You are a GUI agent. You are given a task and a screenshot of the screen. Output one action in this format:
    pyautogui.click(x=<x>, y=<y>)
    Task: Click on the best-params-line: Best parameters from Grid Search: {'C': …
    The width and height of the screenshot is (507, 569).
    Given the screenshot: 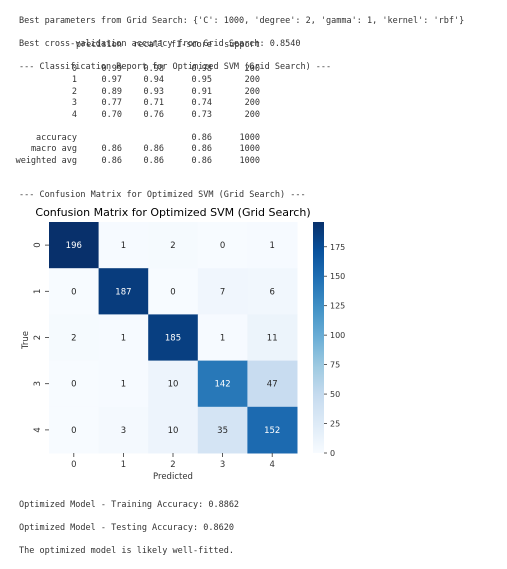 What is the action you would take?
    pyautogui.click(x=241, y=21)
    